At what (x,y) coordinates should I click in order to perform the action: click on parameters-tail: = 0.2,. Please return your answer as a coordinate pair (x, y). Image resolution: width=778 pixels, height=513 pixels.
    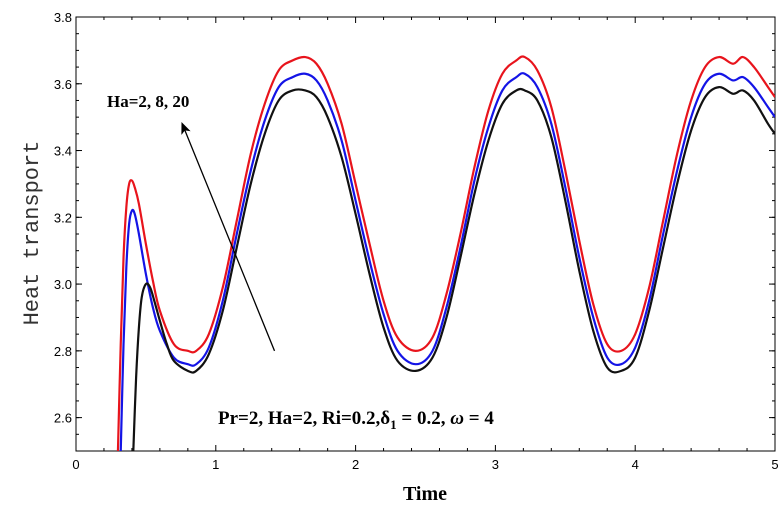
    Looking at the image, I should click on (424, 418).